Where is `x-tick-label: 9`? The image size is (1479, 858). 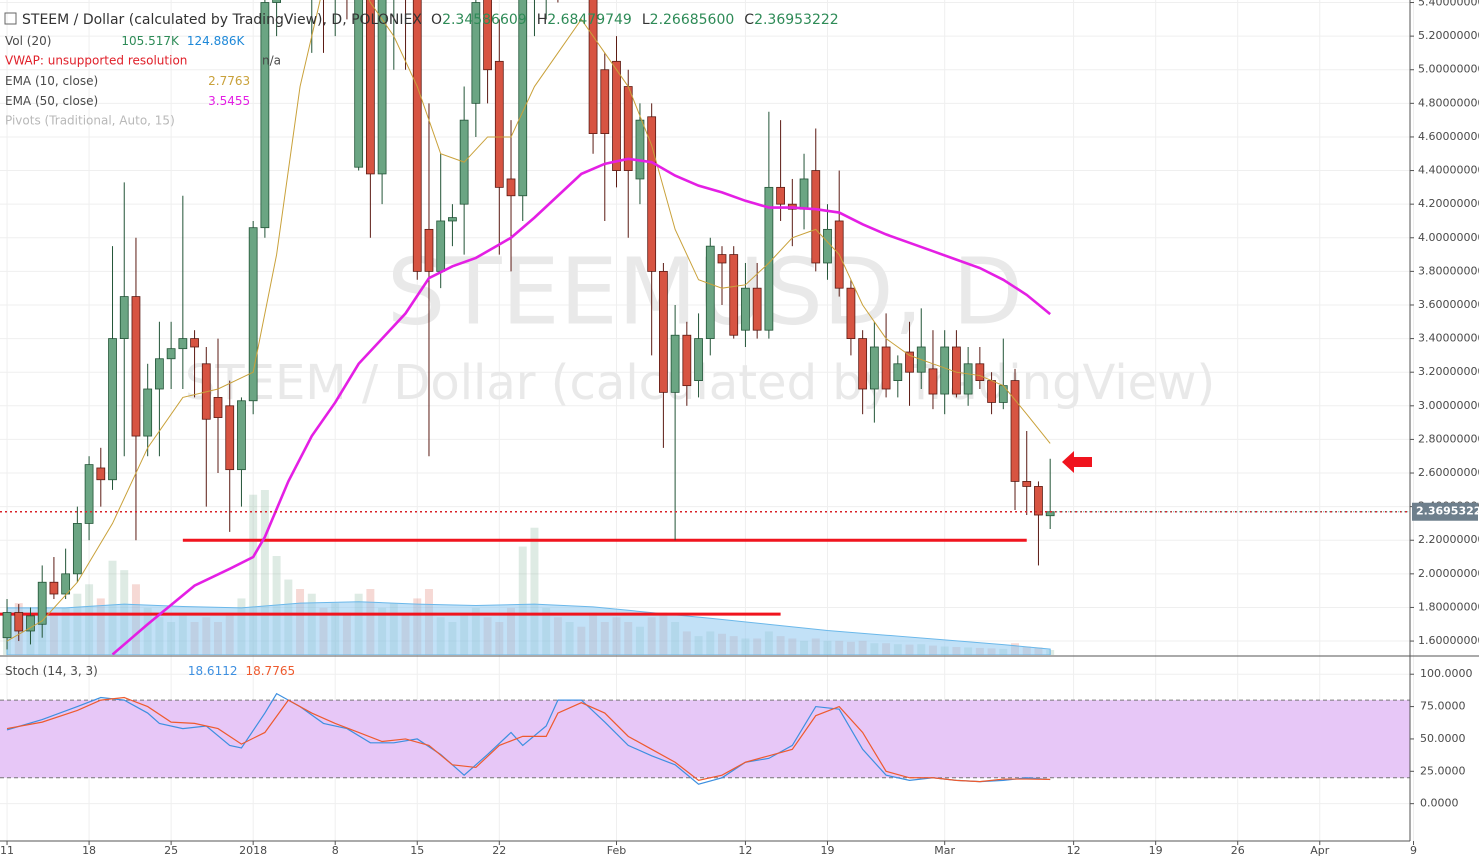 x-tick-label: 9 is located at coordinates (1413, 850).